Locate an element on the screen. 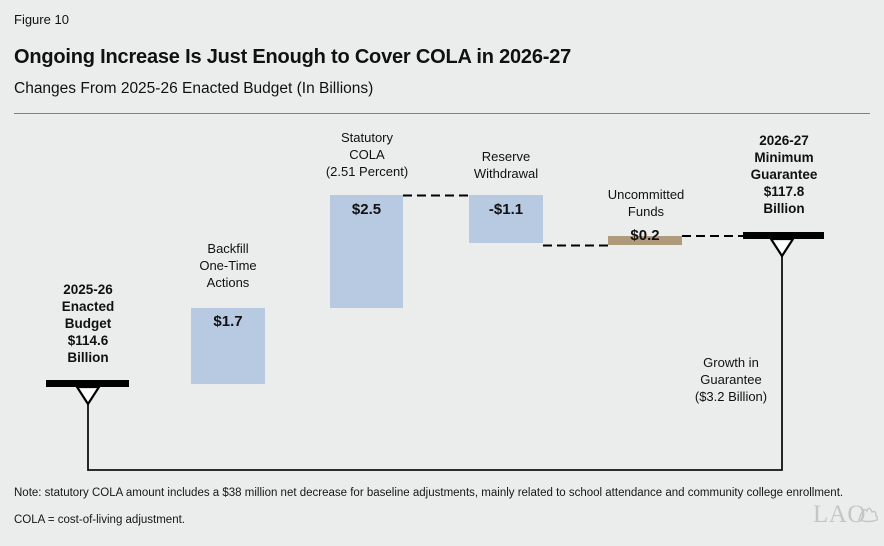 Image resolution: width=884 pixels, height=546 pixels. value-label-reserve: -$1.1 is located at coordinates (506, 209).